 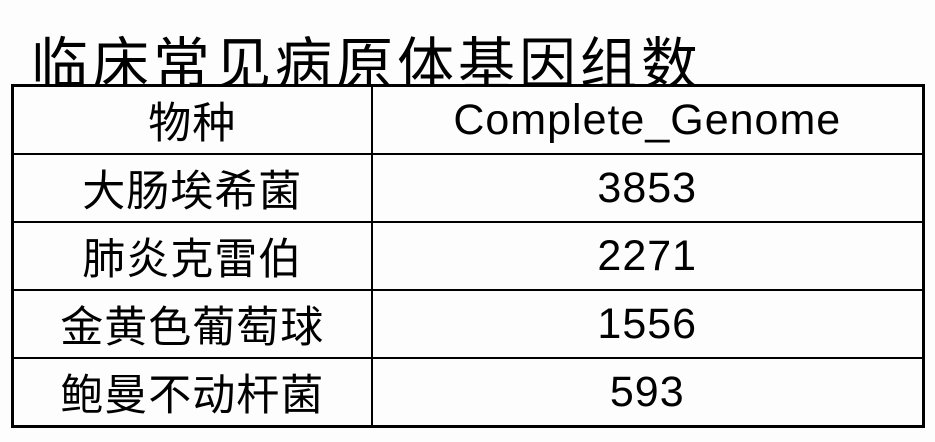 I want to click on species-cell: 金黄色葡萄球, so click(x=192, y=324).